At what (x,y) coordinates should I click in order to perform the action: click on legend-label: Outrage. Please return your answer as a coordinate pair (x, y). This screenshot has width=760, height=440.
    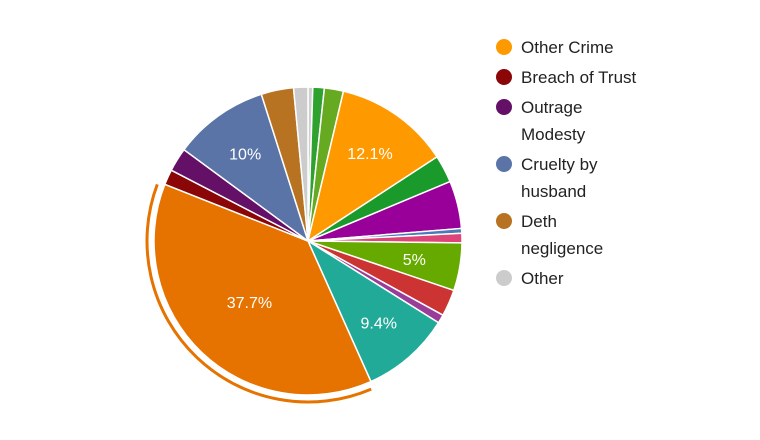
    Looking at the image, I should click on (551, 107).